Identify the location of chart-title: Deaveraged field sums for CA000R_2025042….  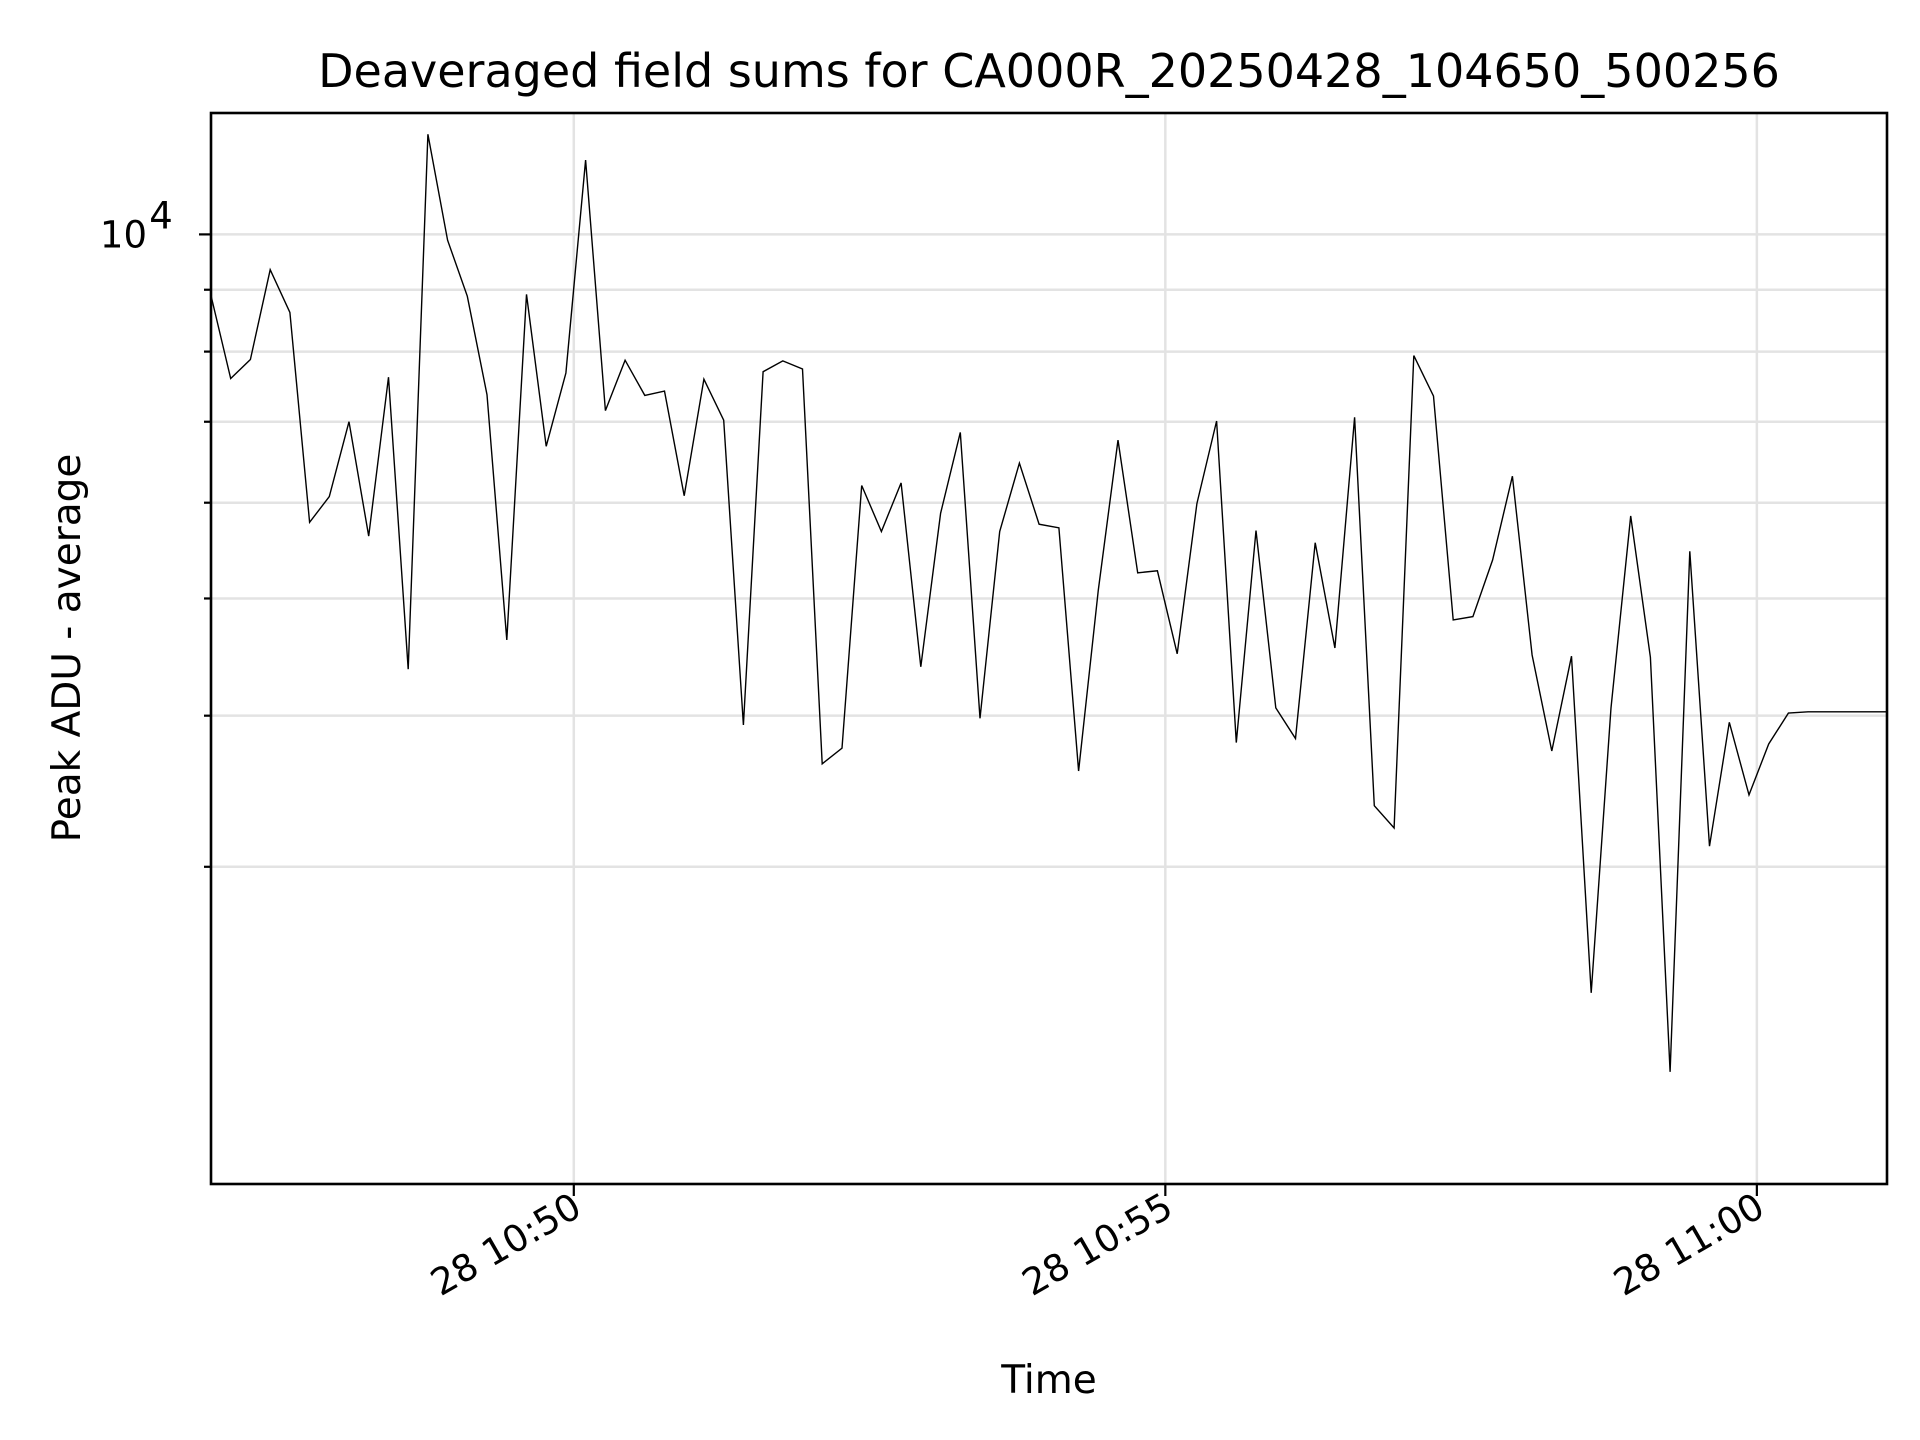
(1049, 71).